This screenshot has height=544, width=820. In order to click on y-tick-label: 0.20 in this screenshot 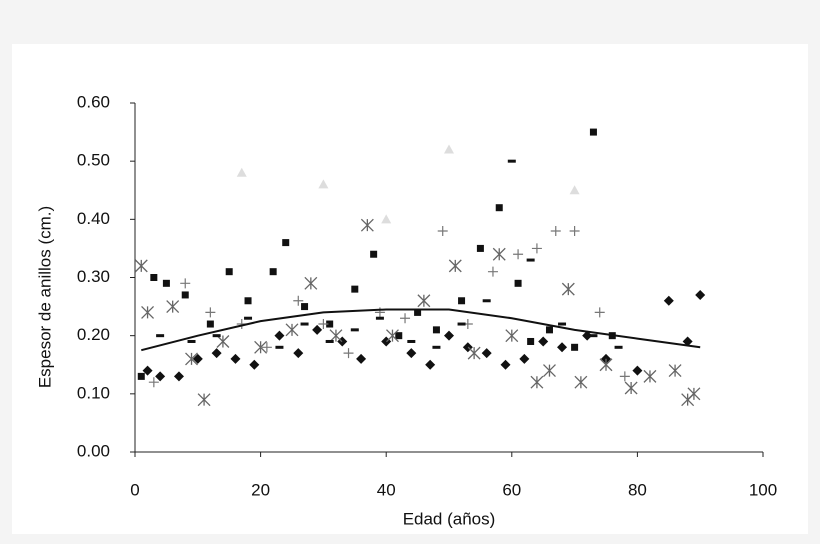, I will do `click(93, 334)`.